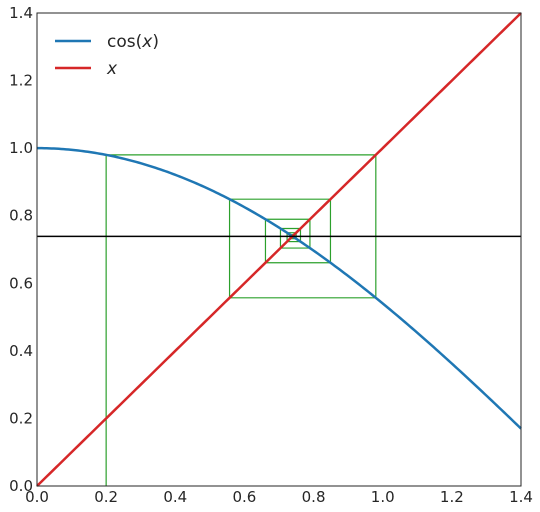 The height and width of the screenshot is (512, 540). I want to click on y-tick-label: 0.2, so click(21, 418).